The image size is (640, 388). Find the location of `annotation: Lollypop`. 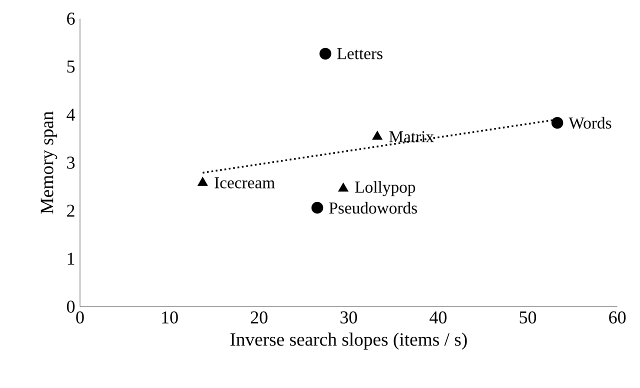

annotation: Lollypop is located at coordinates (385, 188).